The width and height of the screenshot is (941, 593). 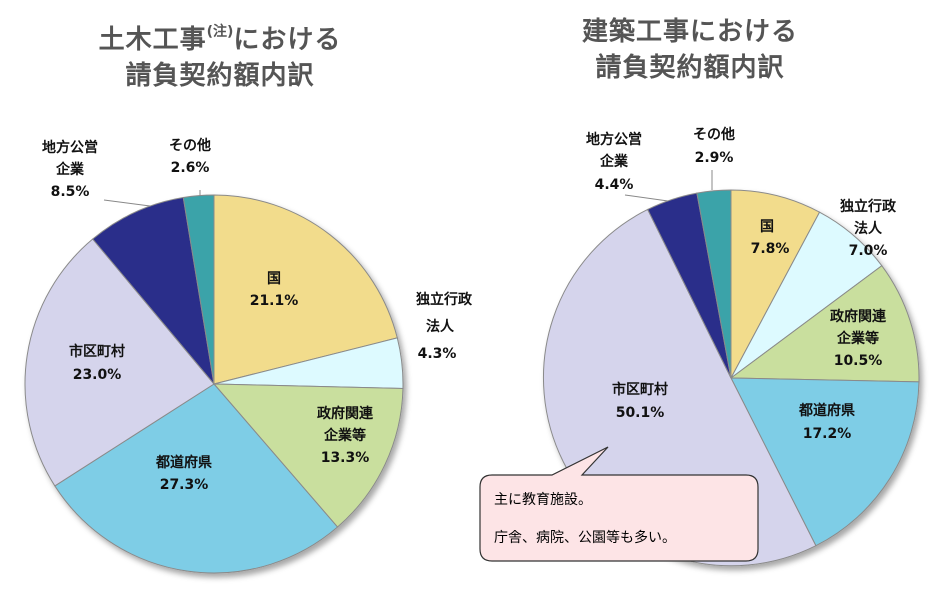 I want to click on left-label-todo: 都道府県, so click(x=183, y=462).